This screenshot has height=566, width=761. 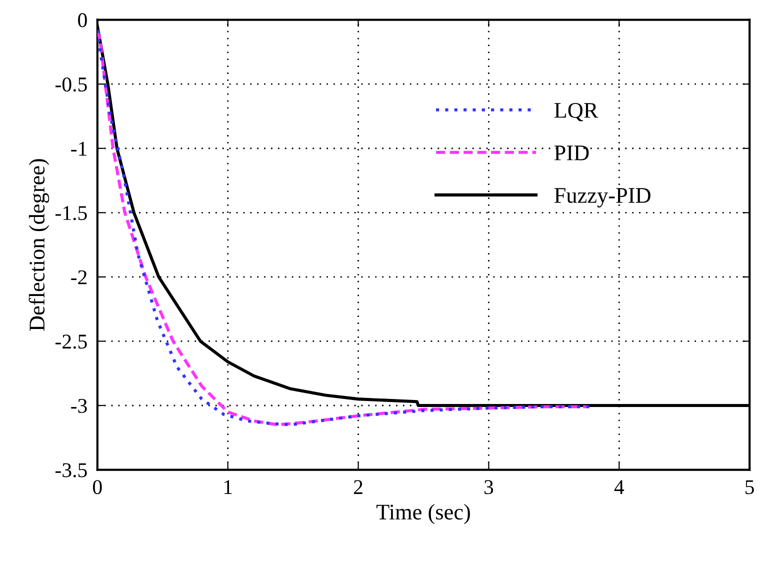 I want to click on y-tick-label: -0.5, so click(x=71, y=84).